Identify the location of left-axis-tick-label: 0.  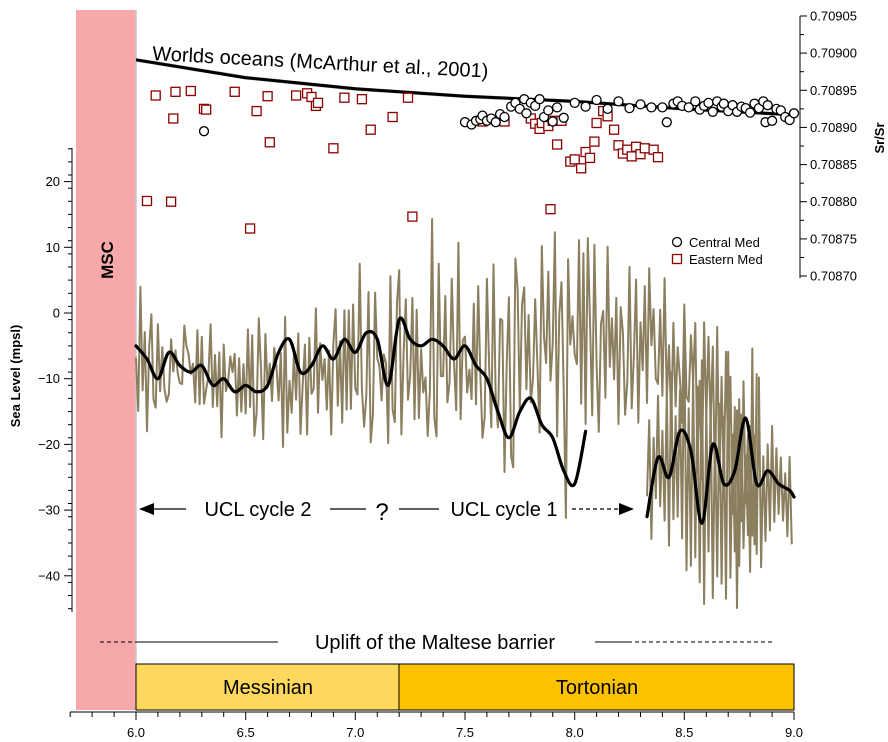
(56, 313).